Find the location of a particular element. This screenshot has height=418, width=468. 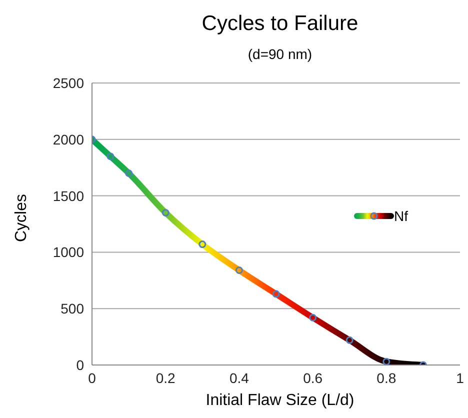

y-axis-title: Cycles is located at coordinates (22, 218).